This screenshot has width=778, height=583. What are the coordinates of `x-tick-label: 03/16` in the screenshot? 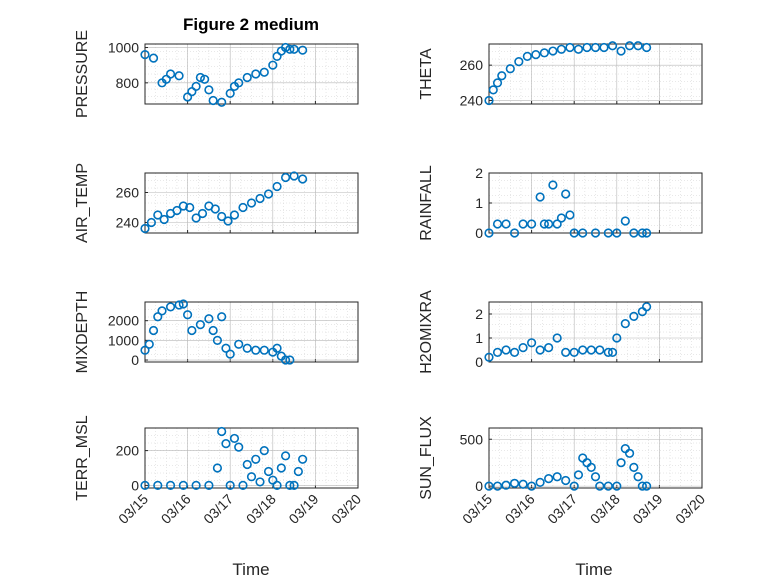 It's located at (176, 509).